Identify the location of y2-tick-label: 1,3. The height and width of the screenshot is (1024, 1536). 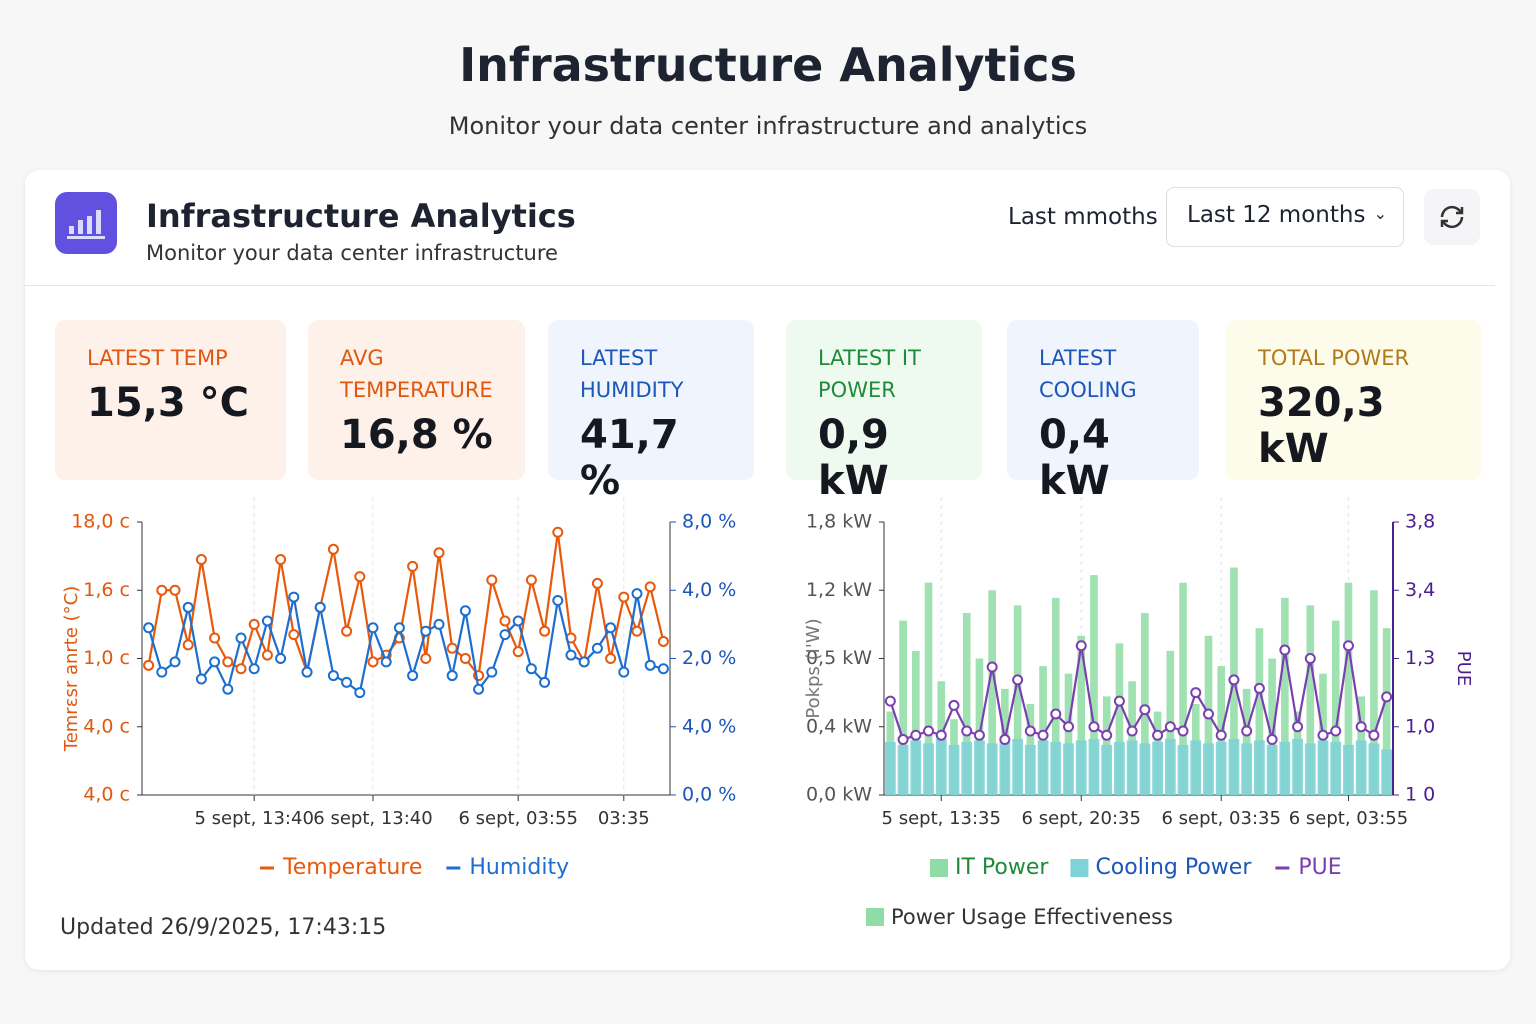
(1420, 658).